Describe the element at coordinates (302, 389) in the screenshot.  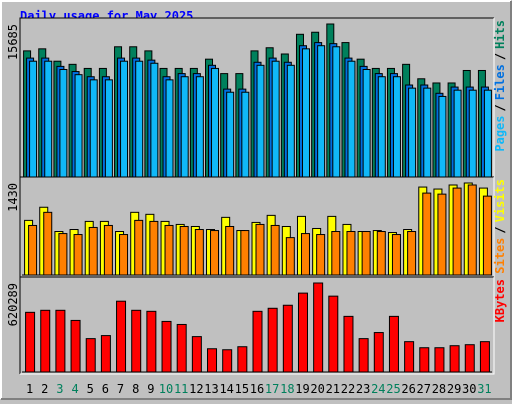
I see `x-tick-label: 19` at that location.